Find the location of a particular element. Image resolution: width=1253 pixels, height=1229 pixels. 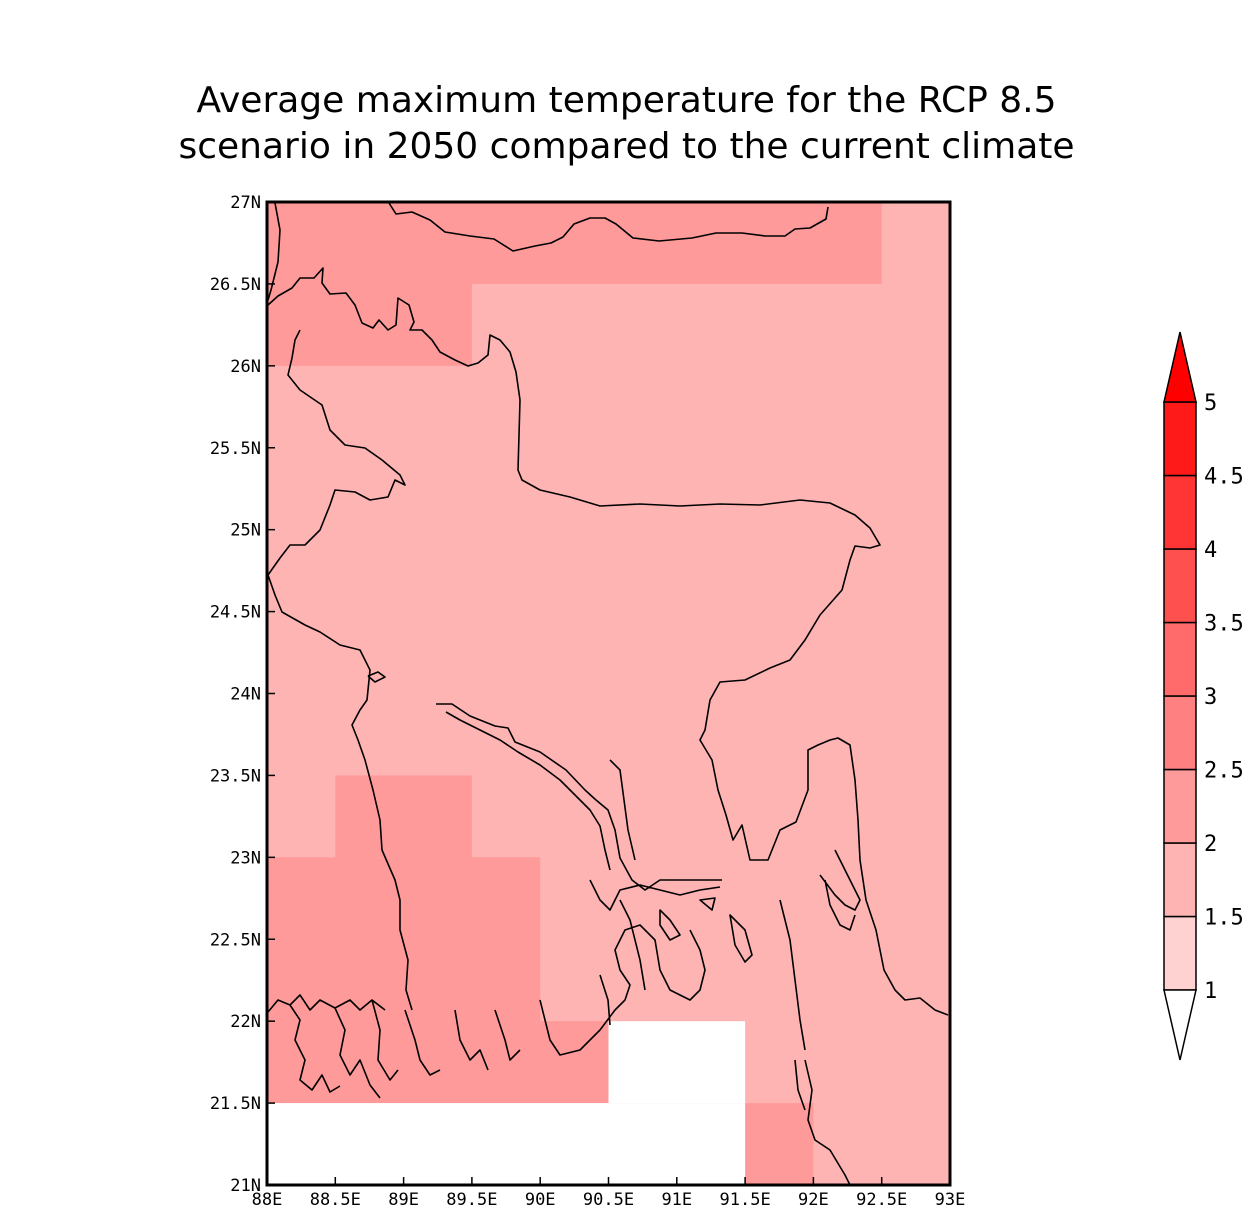

y-tick-label: 23.5N is located at coordinates (235, 776).